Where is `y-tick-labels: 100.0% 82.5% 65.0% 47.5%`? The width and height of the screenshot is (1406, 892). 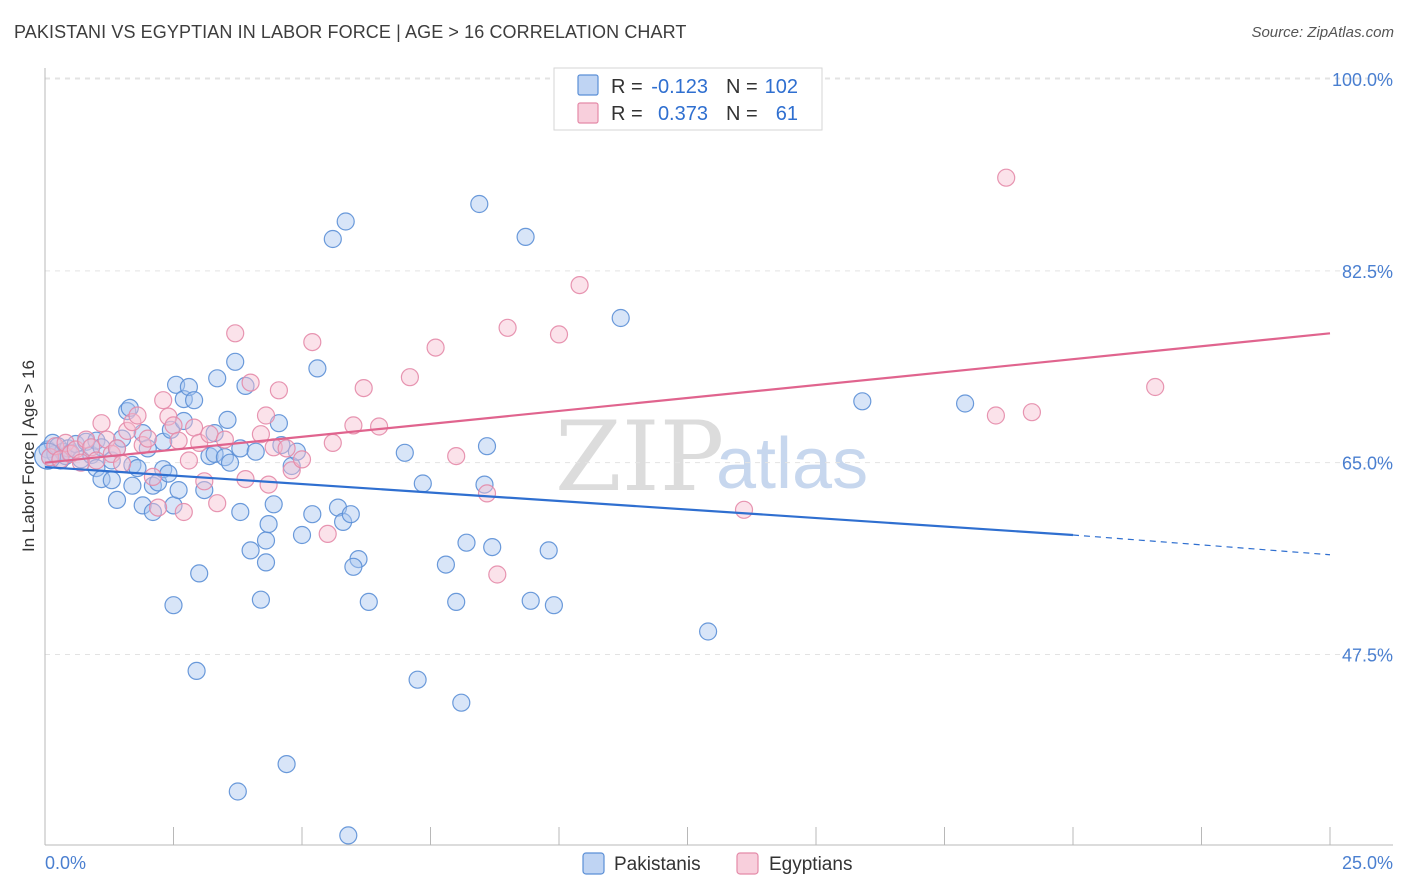 y-tick-labels: 100.0% 82.5% 65.0% 47.5% is located at coordinates (1362, 368).